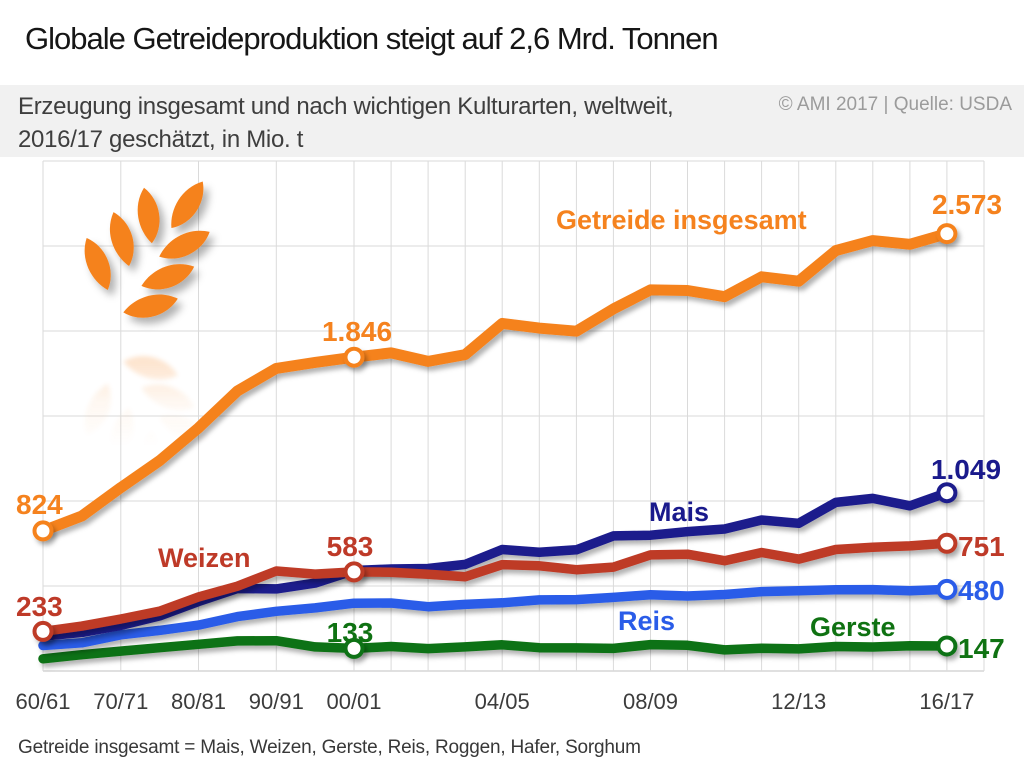 Image resolution: width=1024 pixels, height=778 pixels. I want to click on value-label-gerste-16-17: 147, so click(981, 648).